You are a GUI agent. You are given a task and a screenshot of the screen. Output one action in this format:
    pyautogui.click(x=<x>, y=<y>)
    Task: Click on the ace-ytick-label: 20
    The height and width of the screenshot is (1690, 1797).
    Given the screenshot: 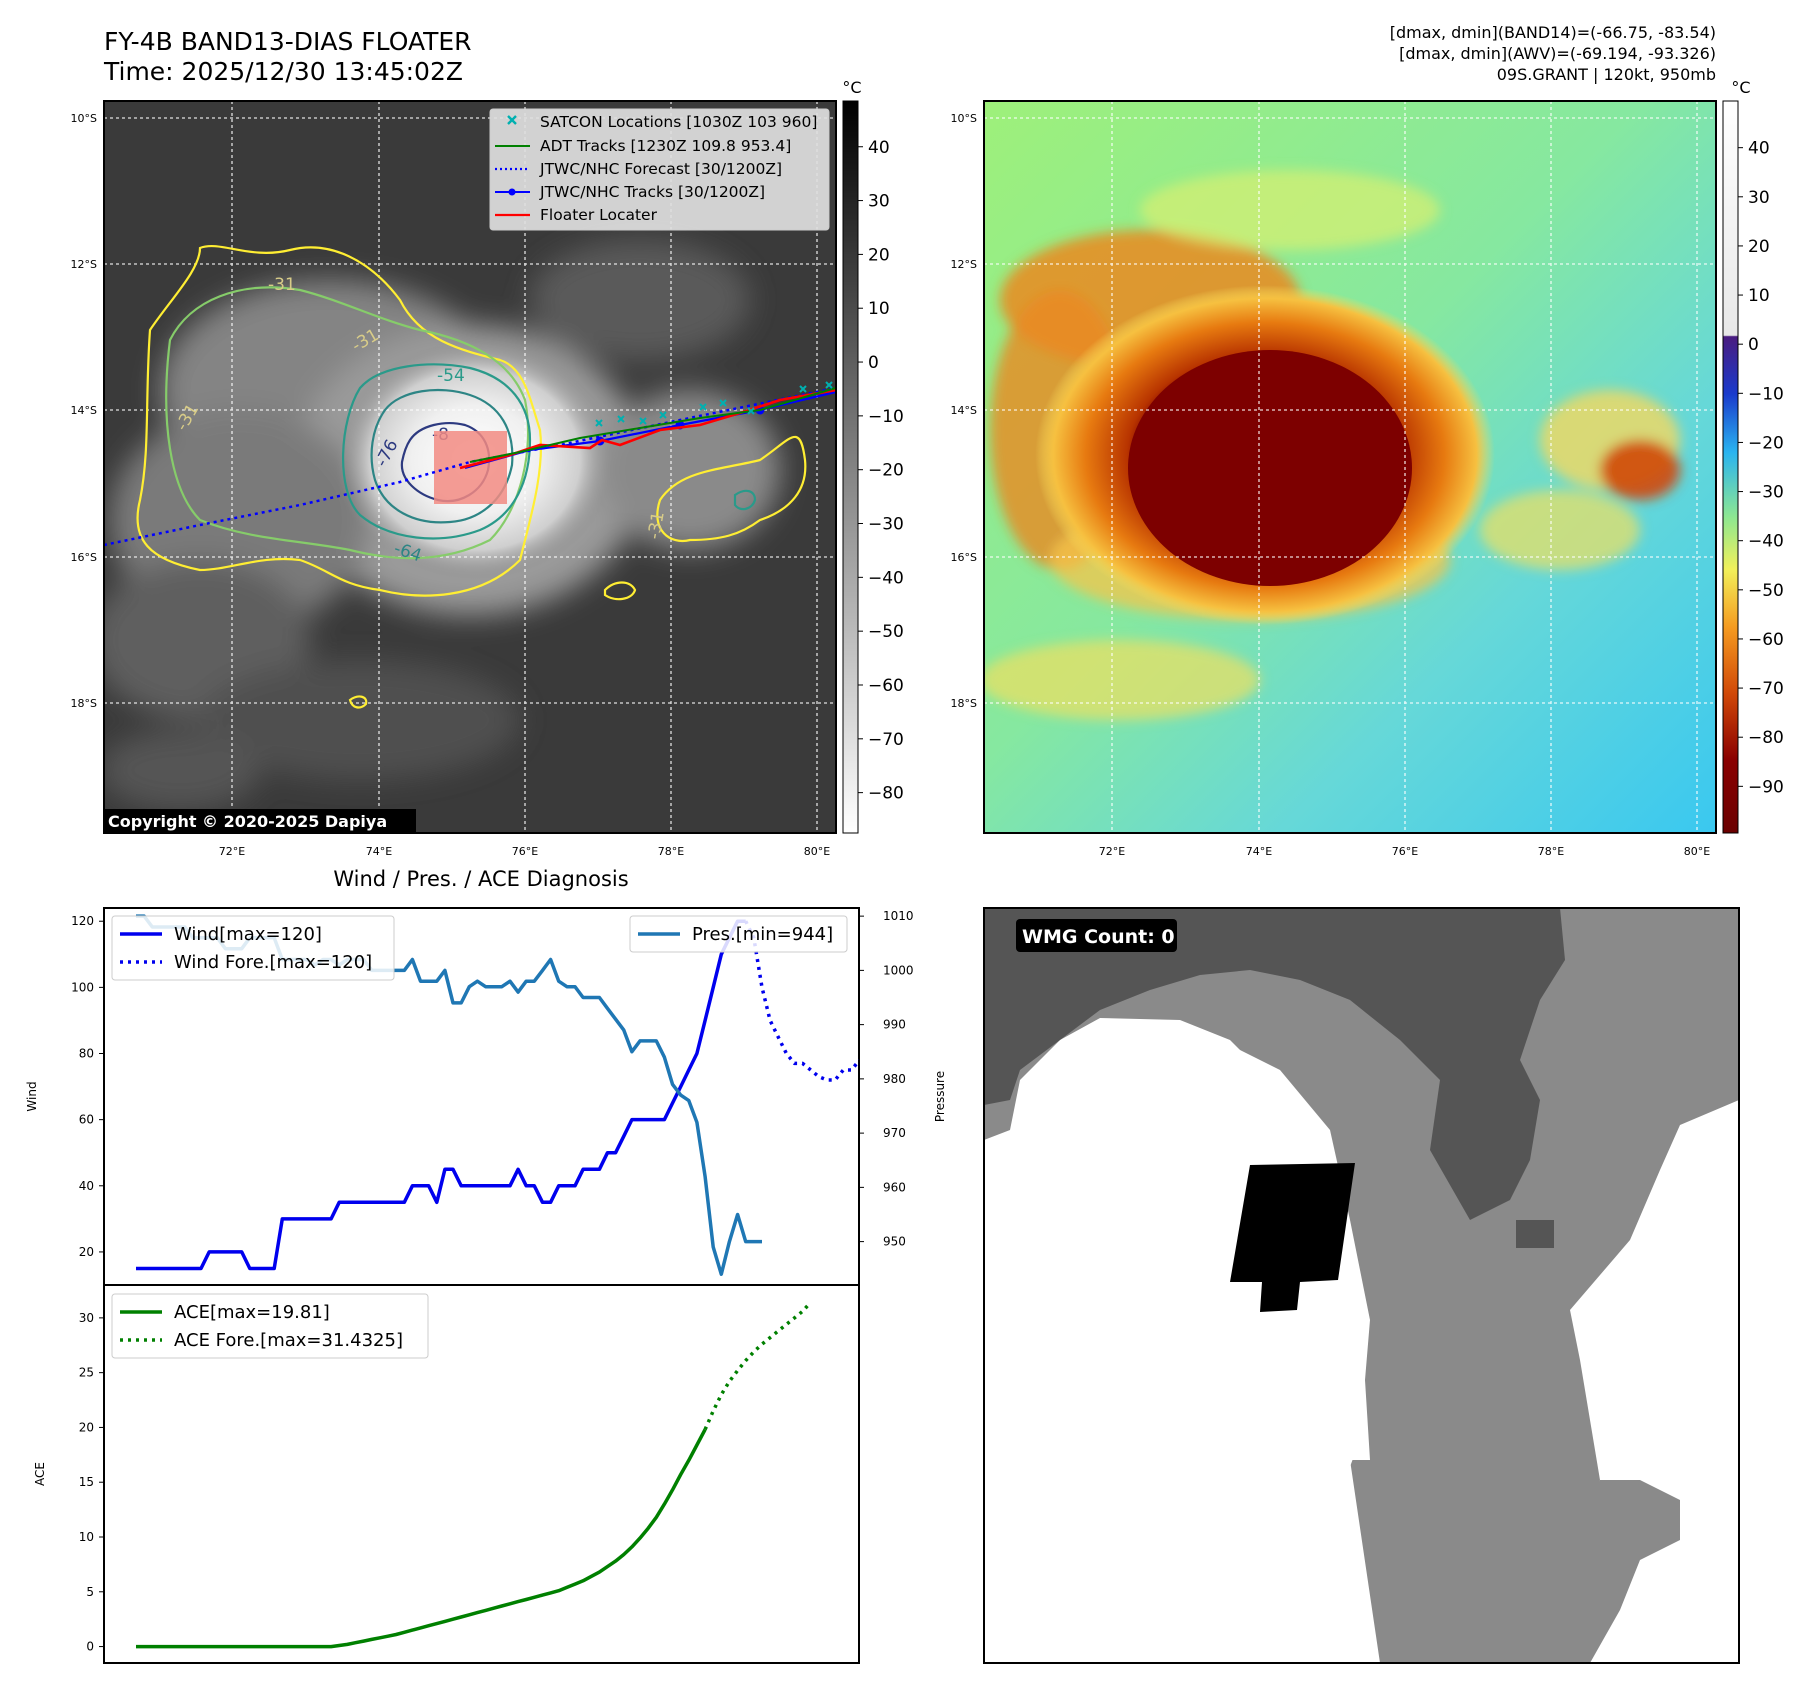 What is the action you would take?
    pyautogui.click(x=86, y=1427)
    